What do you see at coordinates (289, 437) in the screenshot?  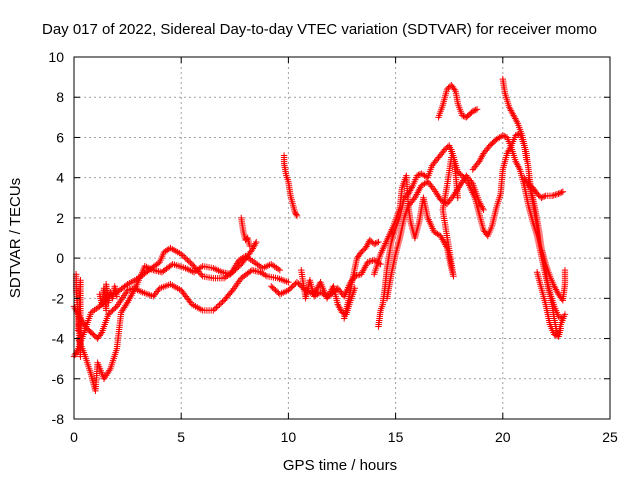 I see `x-tick-label: 10` at bounding box center [289, 437].